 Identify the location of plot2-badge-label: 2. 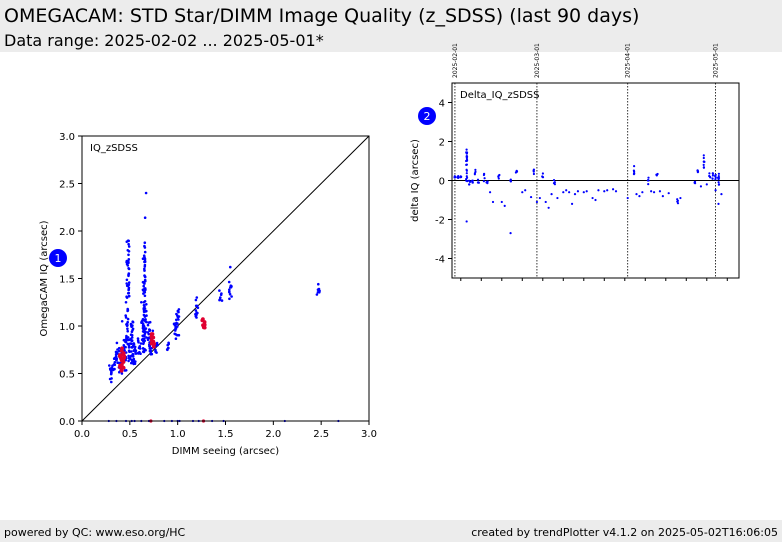
(427, 116).